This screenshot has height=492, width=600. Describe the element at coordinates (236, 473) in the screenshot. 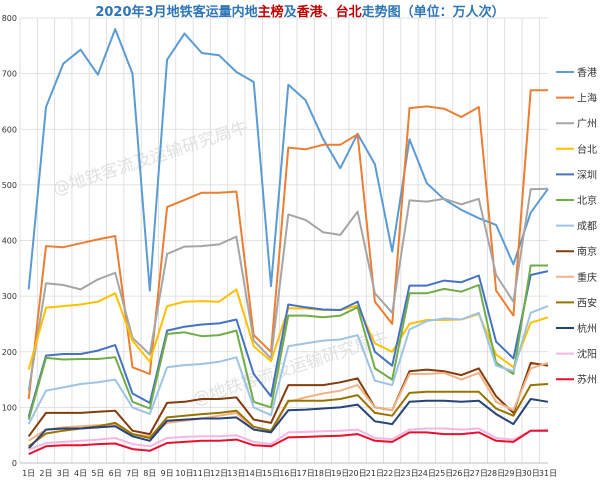

I see `x-tick-label: 13日` at that location.